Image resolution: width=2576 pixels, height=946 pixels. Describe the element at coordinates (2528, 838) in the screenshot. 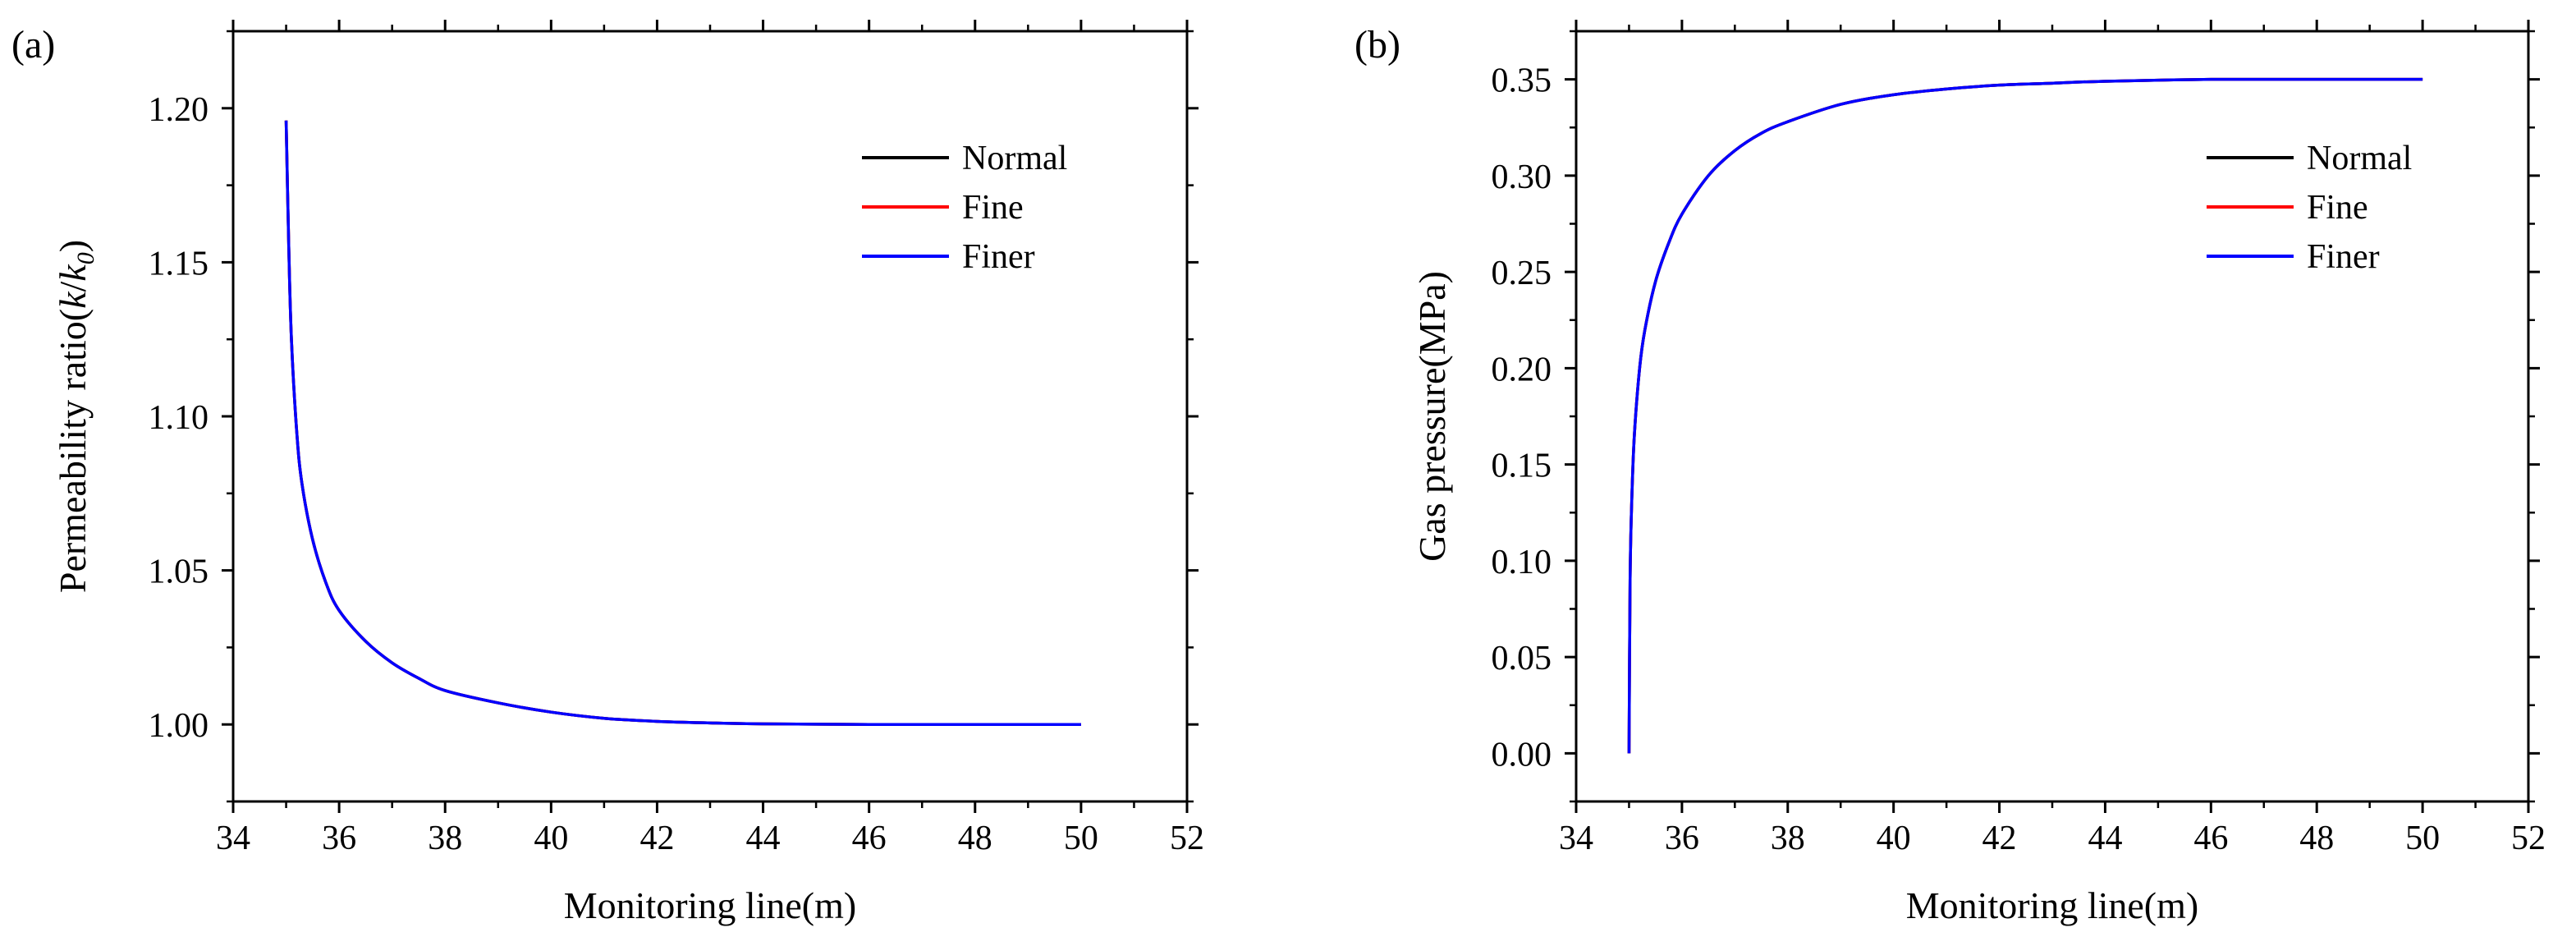

I see `panel-b-x-tick-label: 52` at that location.